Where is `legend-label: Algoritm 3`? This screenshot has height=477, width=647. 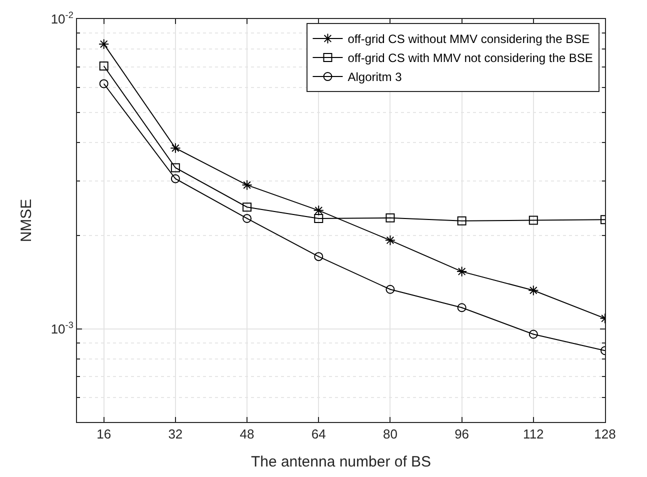 legend-label: Algoritm 3 is located at coordinates (375, 77).